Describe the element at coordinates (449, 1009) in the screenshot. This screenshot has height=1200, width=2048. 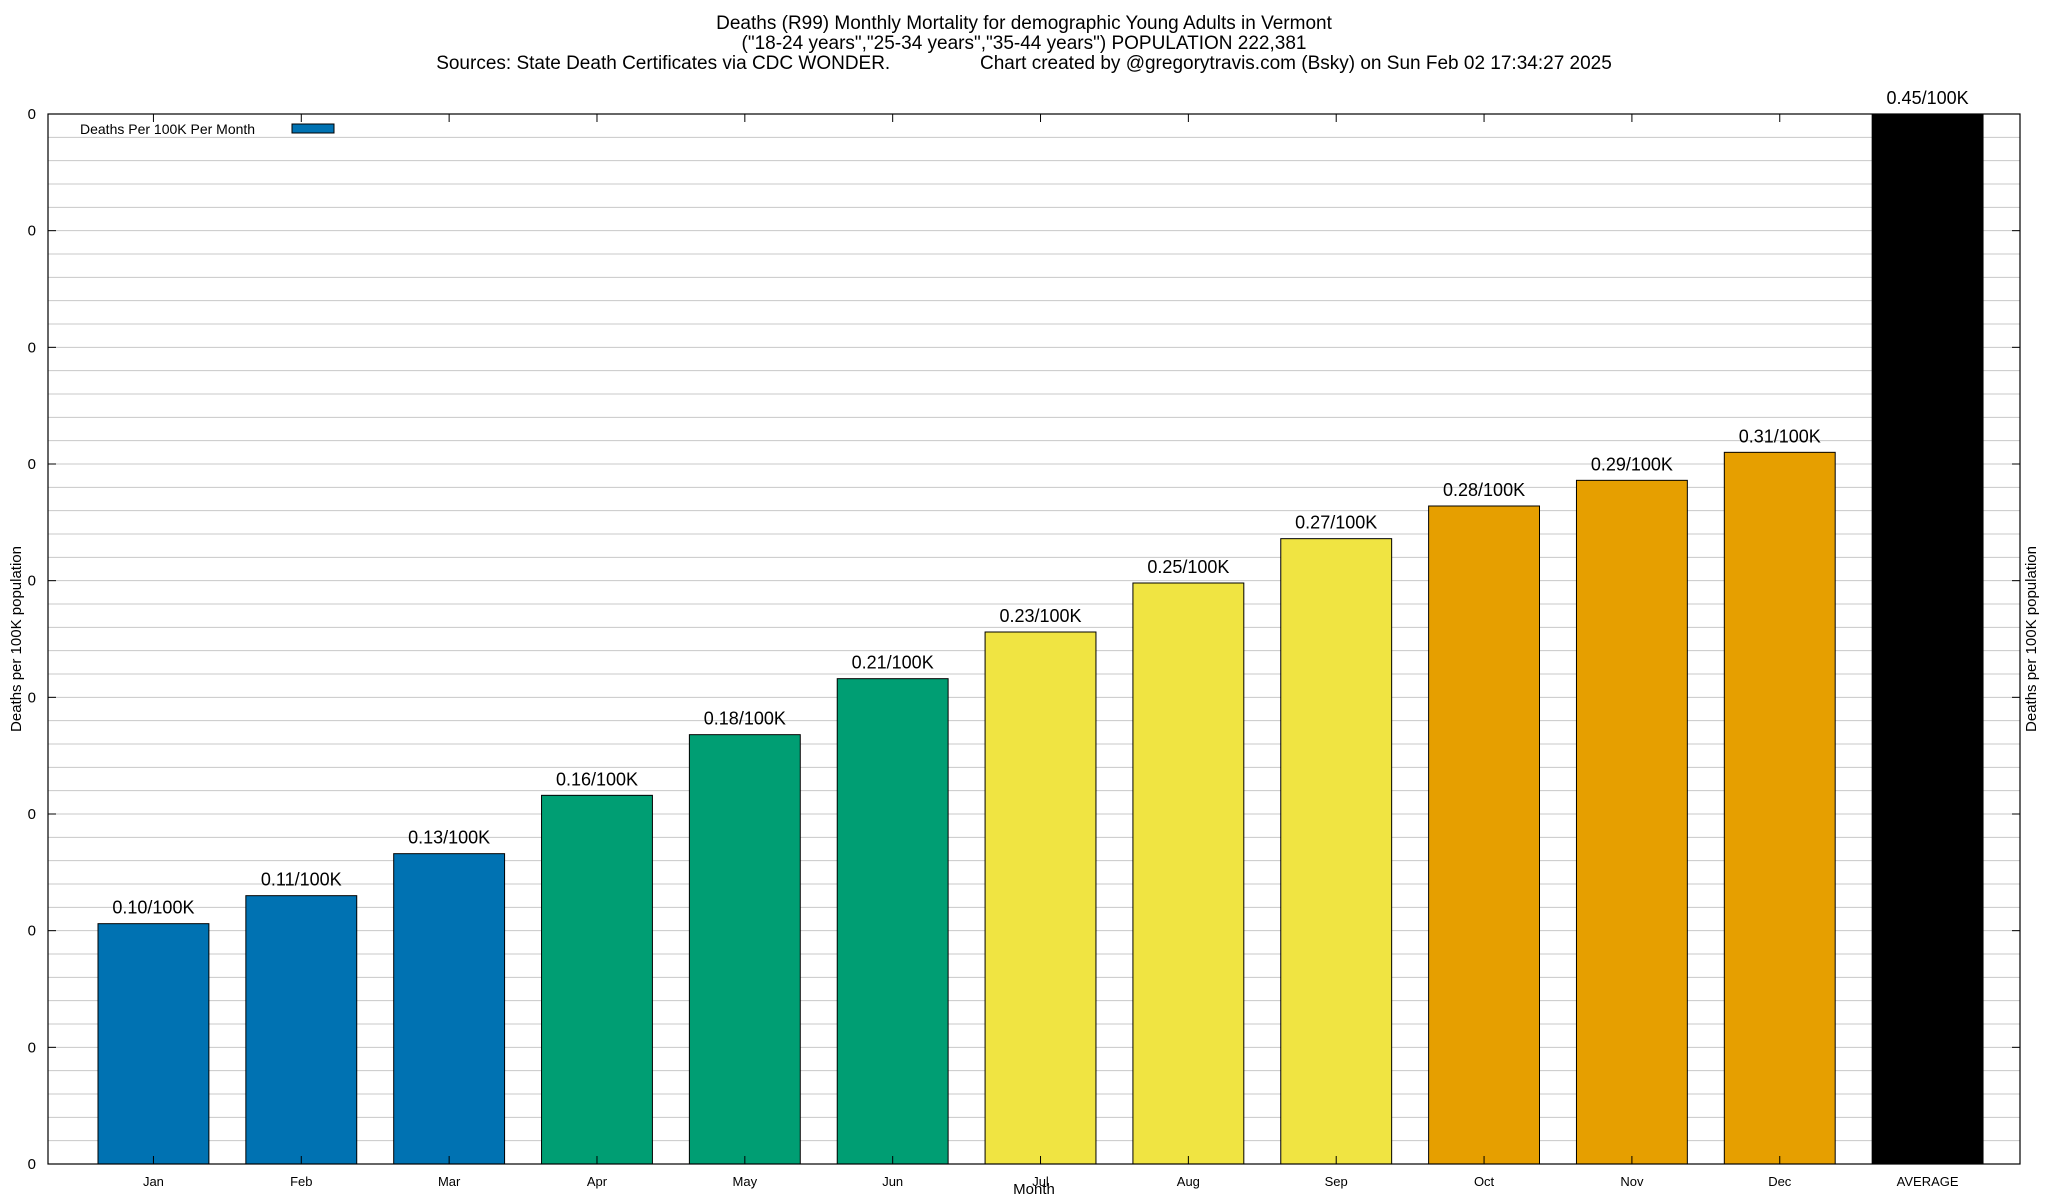
I see `bar-mar` at that location.